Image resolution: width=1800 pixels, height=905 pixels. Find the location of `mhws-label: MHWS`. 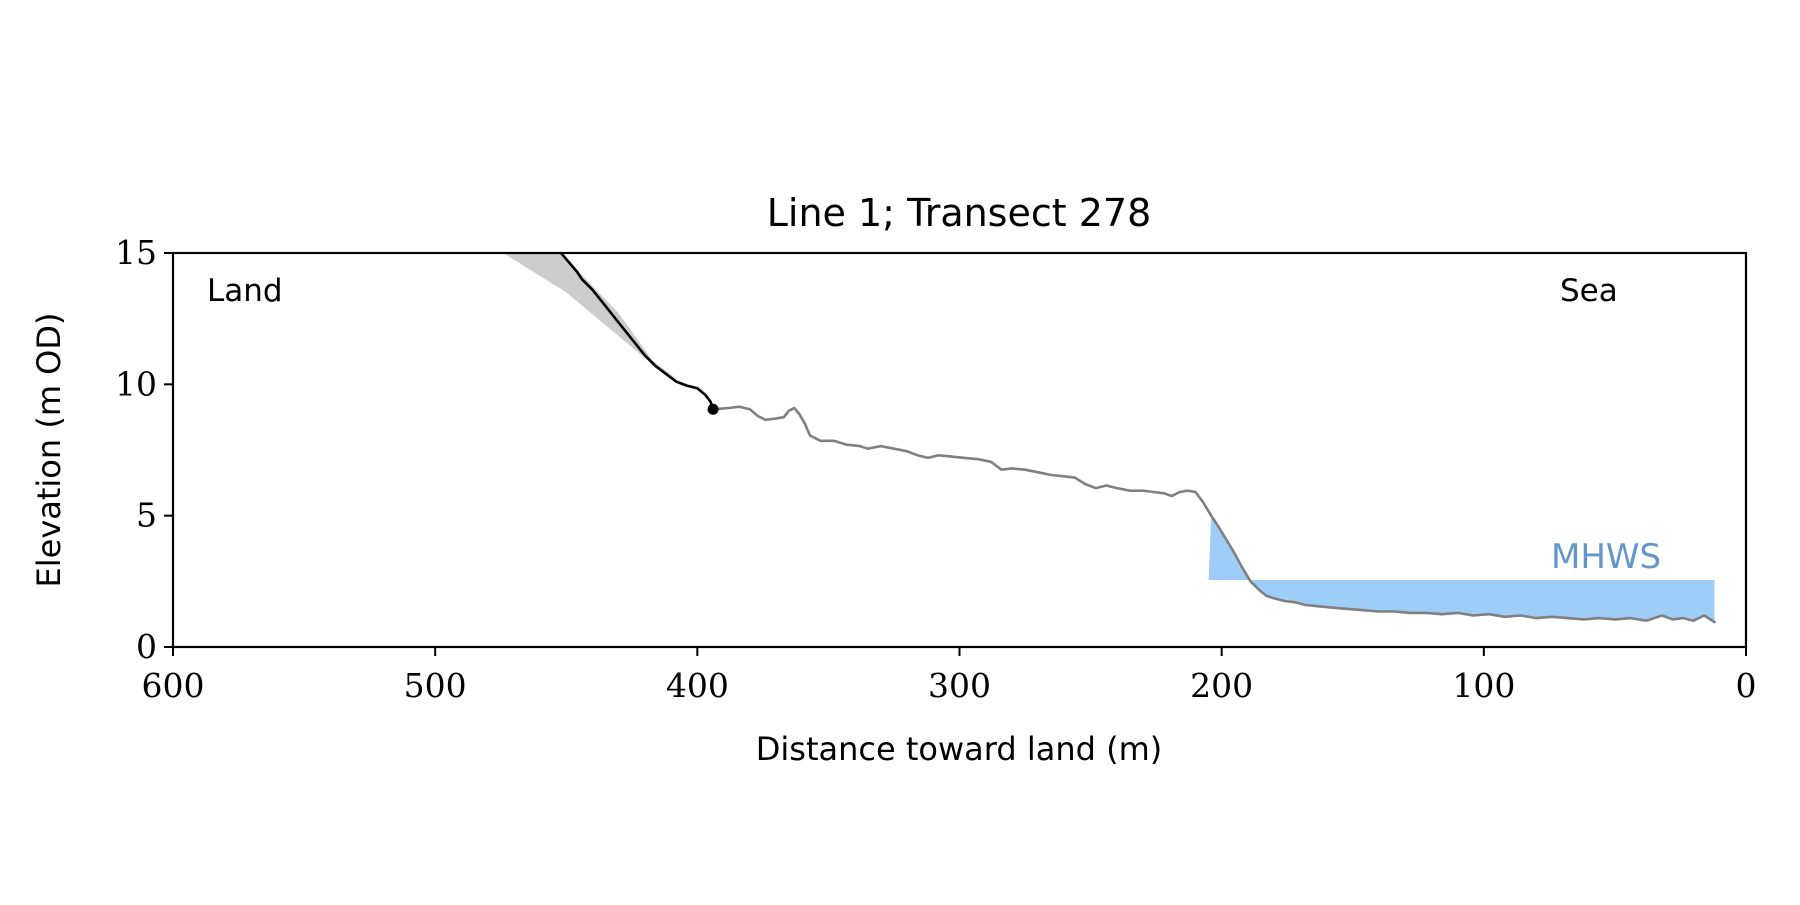

mhws-label: MHWS is located at coordinates (1606, 557).